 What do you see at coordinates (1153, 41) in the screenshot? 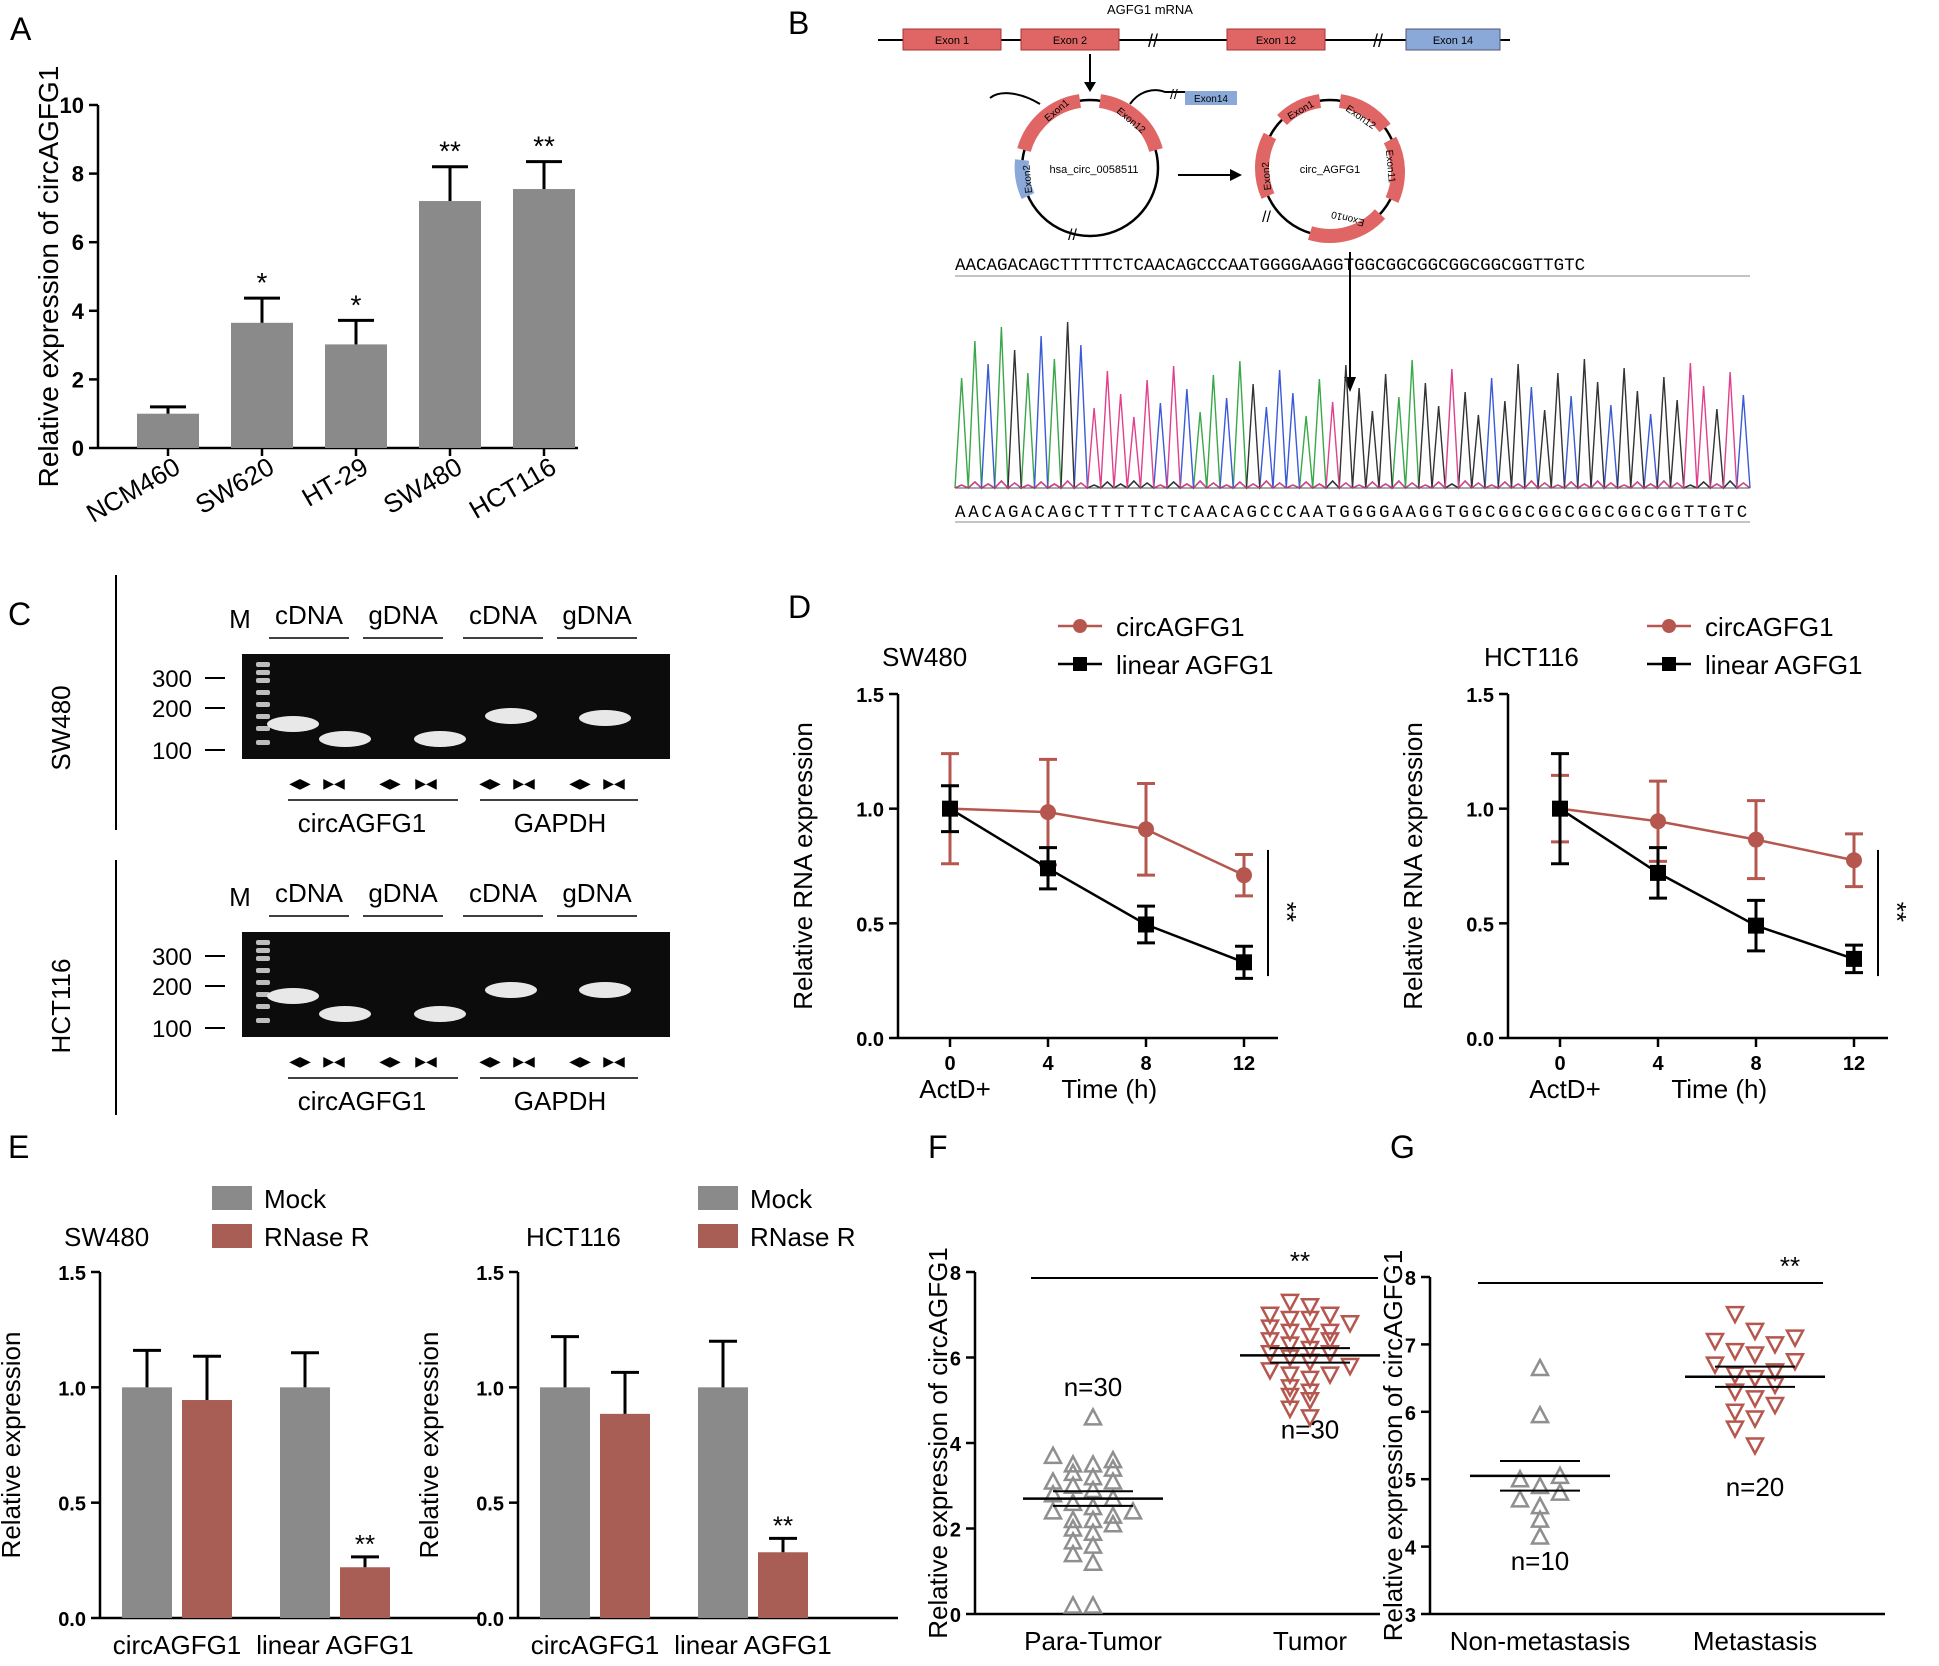
I see `break-mark-1: //` at bounding box center [1153, 41].